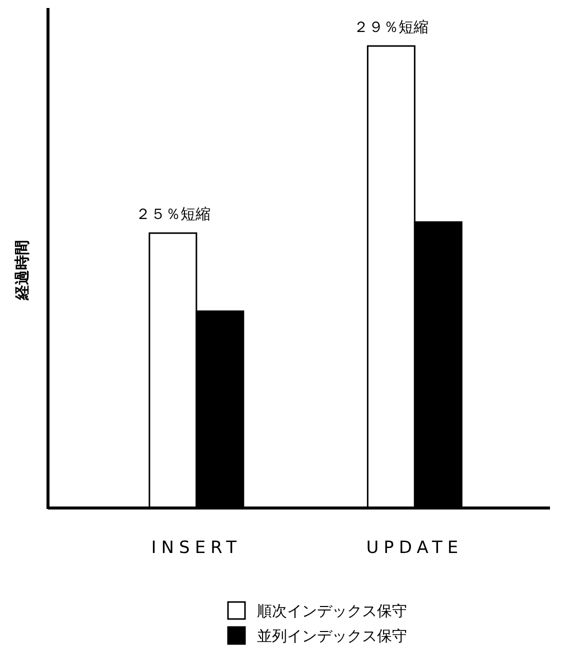  What do you see at coordinates (332, 636) in the screenshot?
I see `legend-label: 並列インデックス保守` at bounding box center [332, 636].